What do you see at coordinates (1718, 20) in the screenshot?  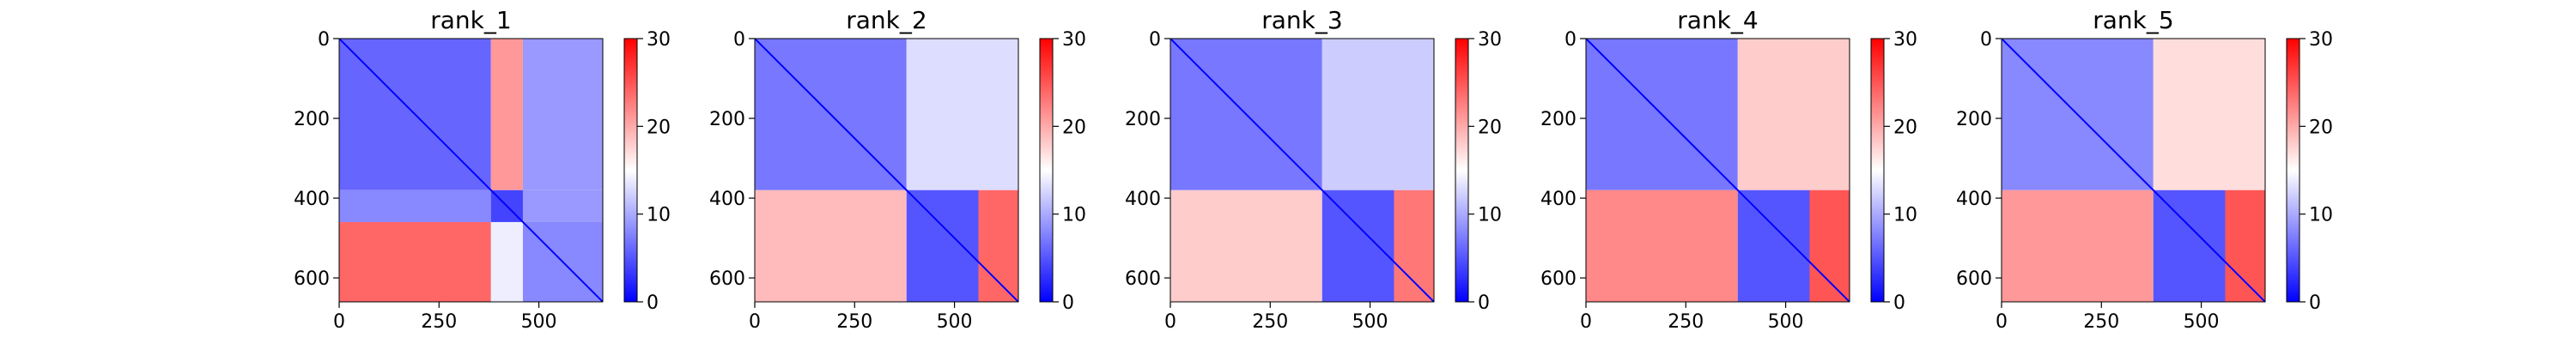 I see `chart-title: rank_4` at bounding box center [1718, 20].